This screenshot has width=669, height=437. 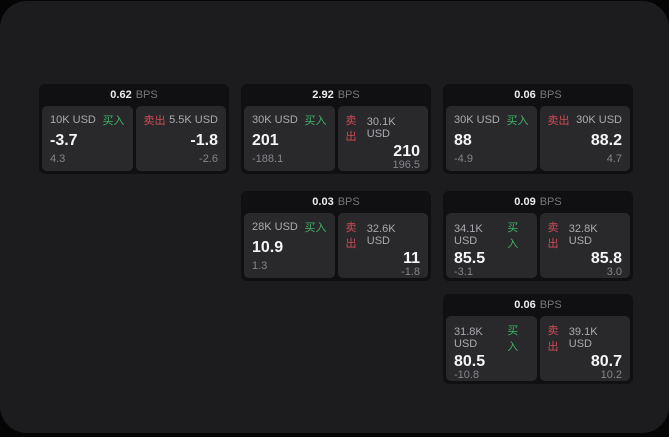 I want to click on buy-panel: 30K USD 买入 201 -188.1, so click(x=289, y=138).